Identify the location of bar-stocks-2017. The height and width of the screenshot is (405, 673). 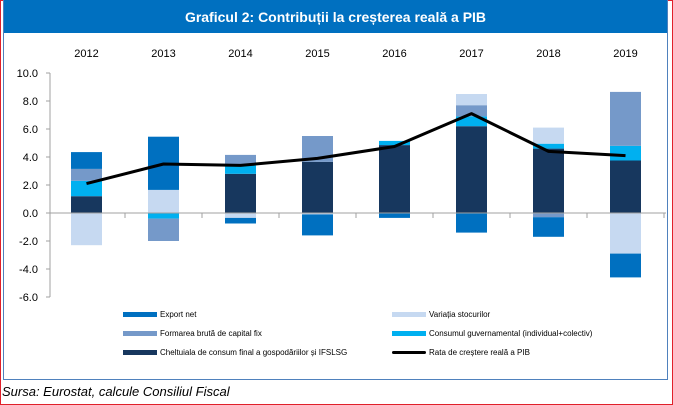
(471, 100).